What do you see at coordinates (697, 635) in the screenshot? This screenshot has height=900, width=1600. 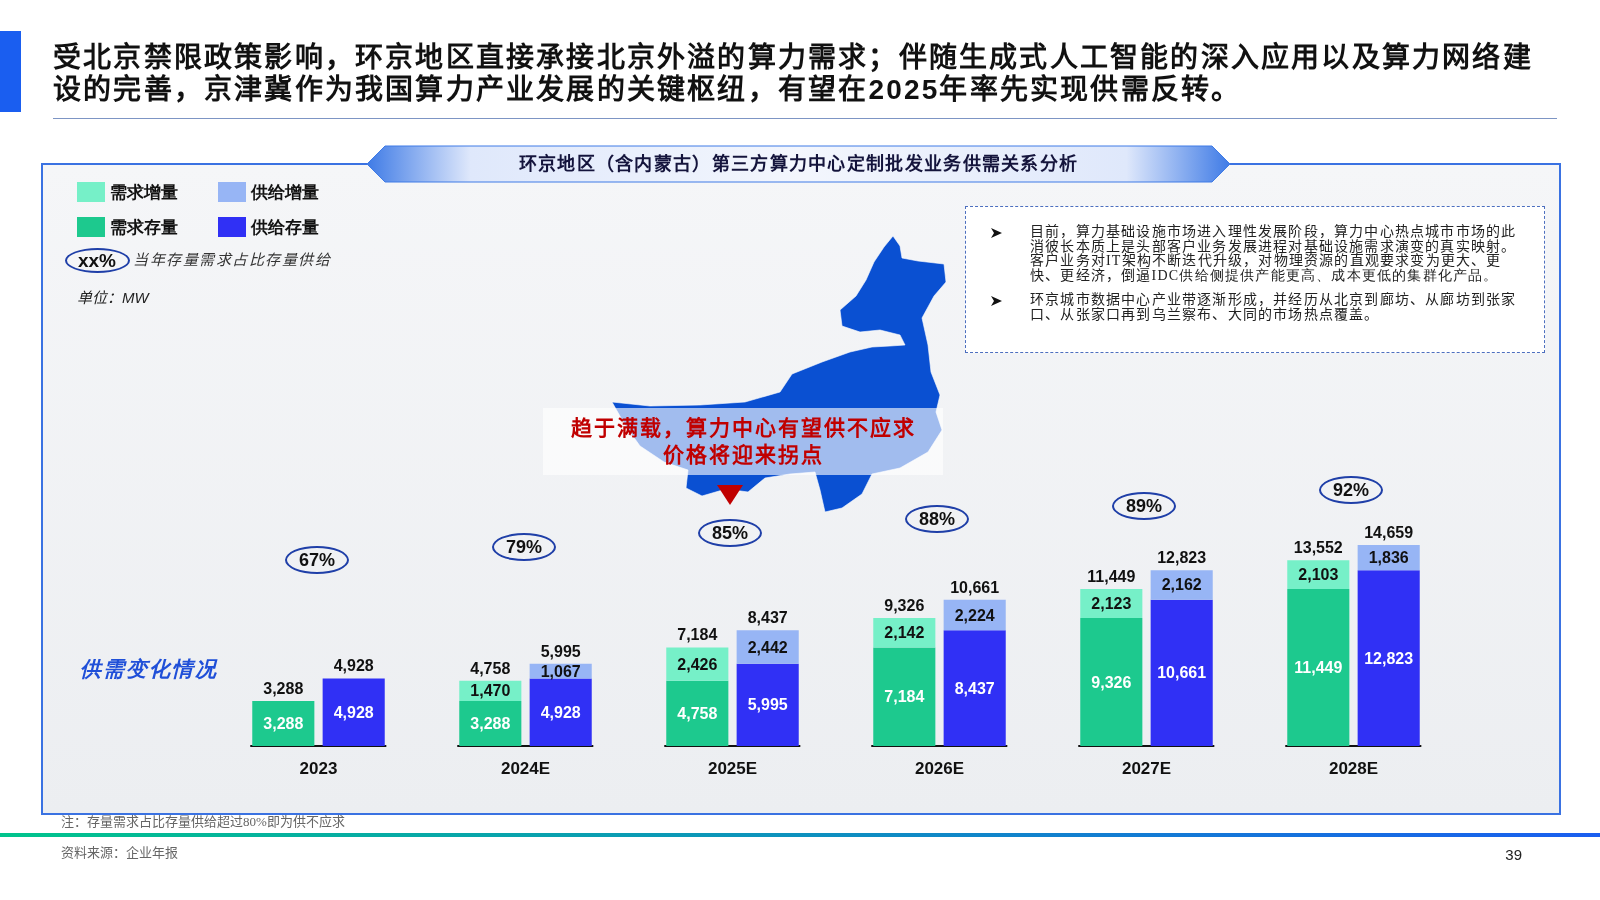 I see `total-label: 7,184` at bounding box center [697, 635].